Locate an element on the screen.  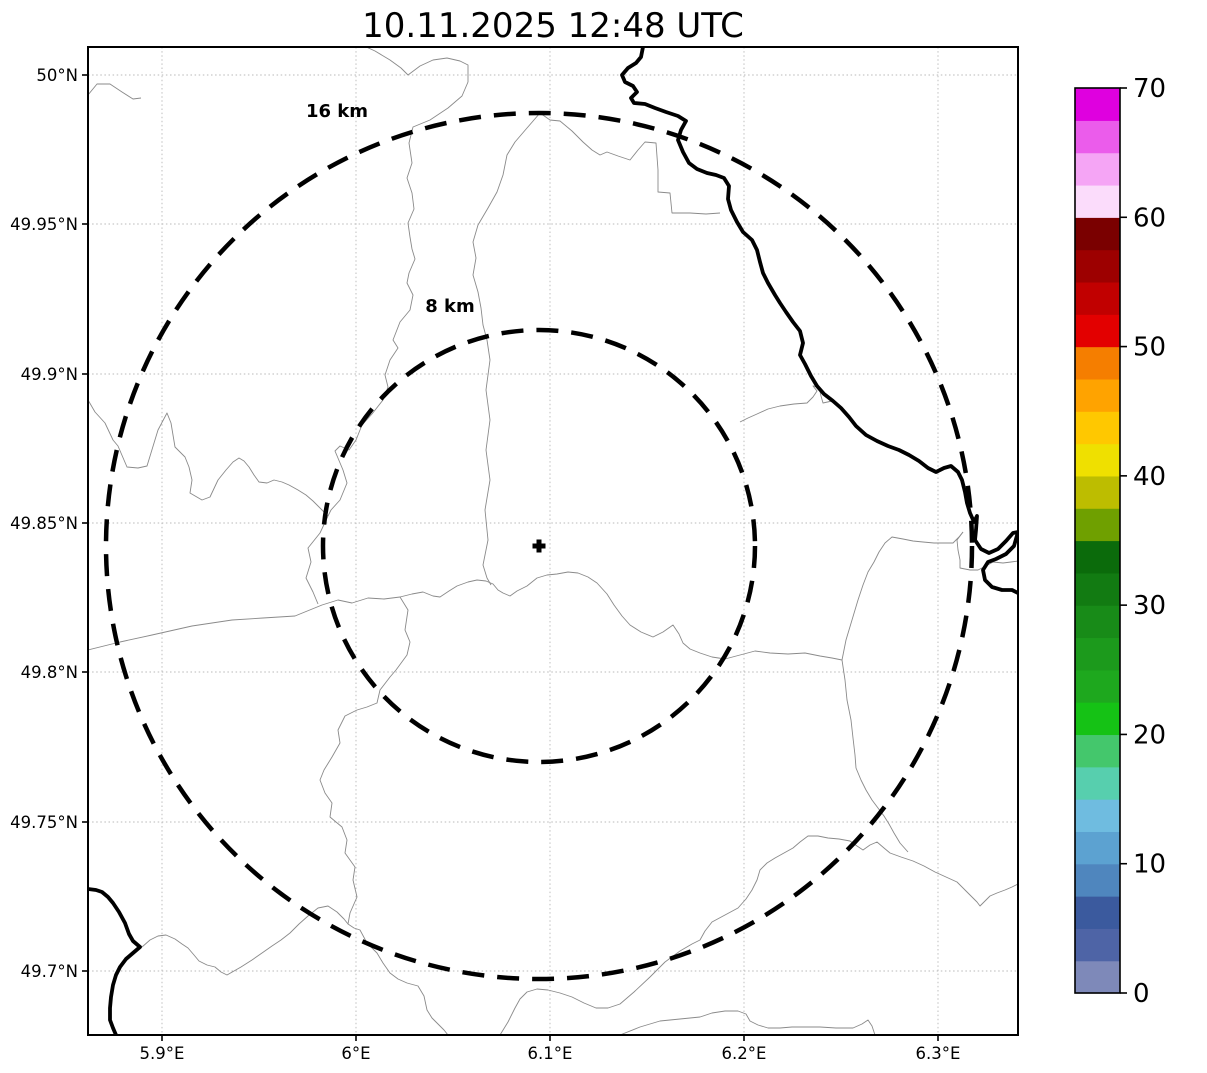
plus-marker is located at coordinates (539, 546).